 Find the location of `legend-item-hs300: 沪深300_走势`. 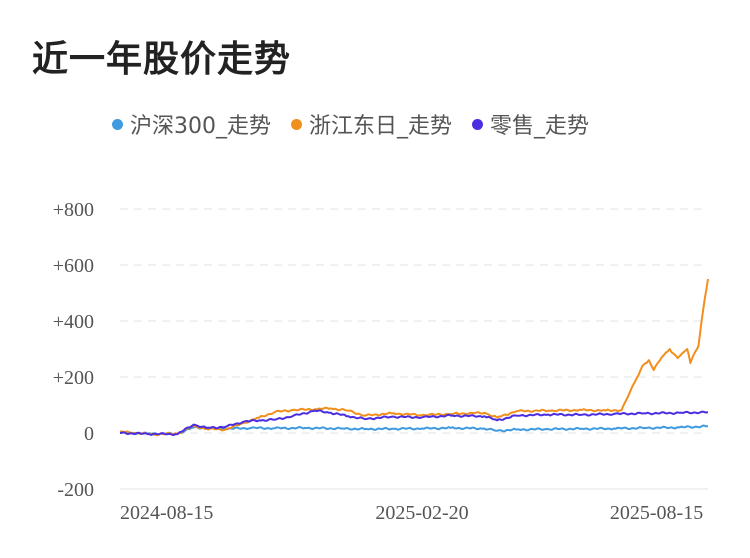

legend-item-hs300: 沪深300_走势 is located at coordinates (191, 124).